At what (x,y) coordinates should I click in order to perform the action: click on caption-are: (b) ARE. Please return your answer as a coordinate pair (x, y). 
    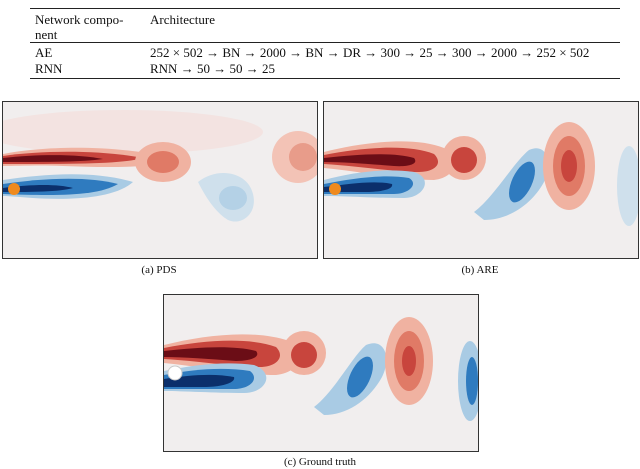
    Looking at the image, I should click on (480, 270).